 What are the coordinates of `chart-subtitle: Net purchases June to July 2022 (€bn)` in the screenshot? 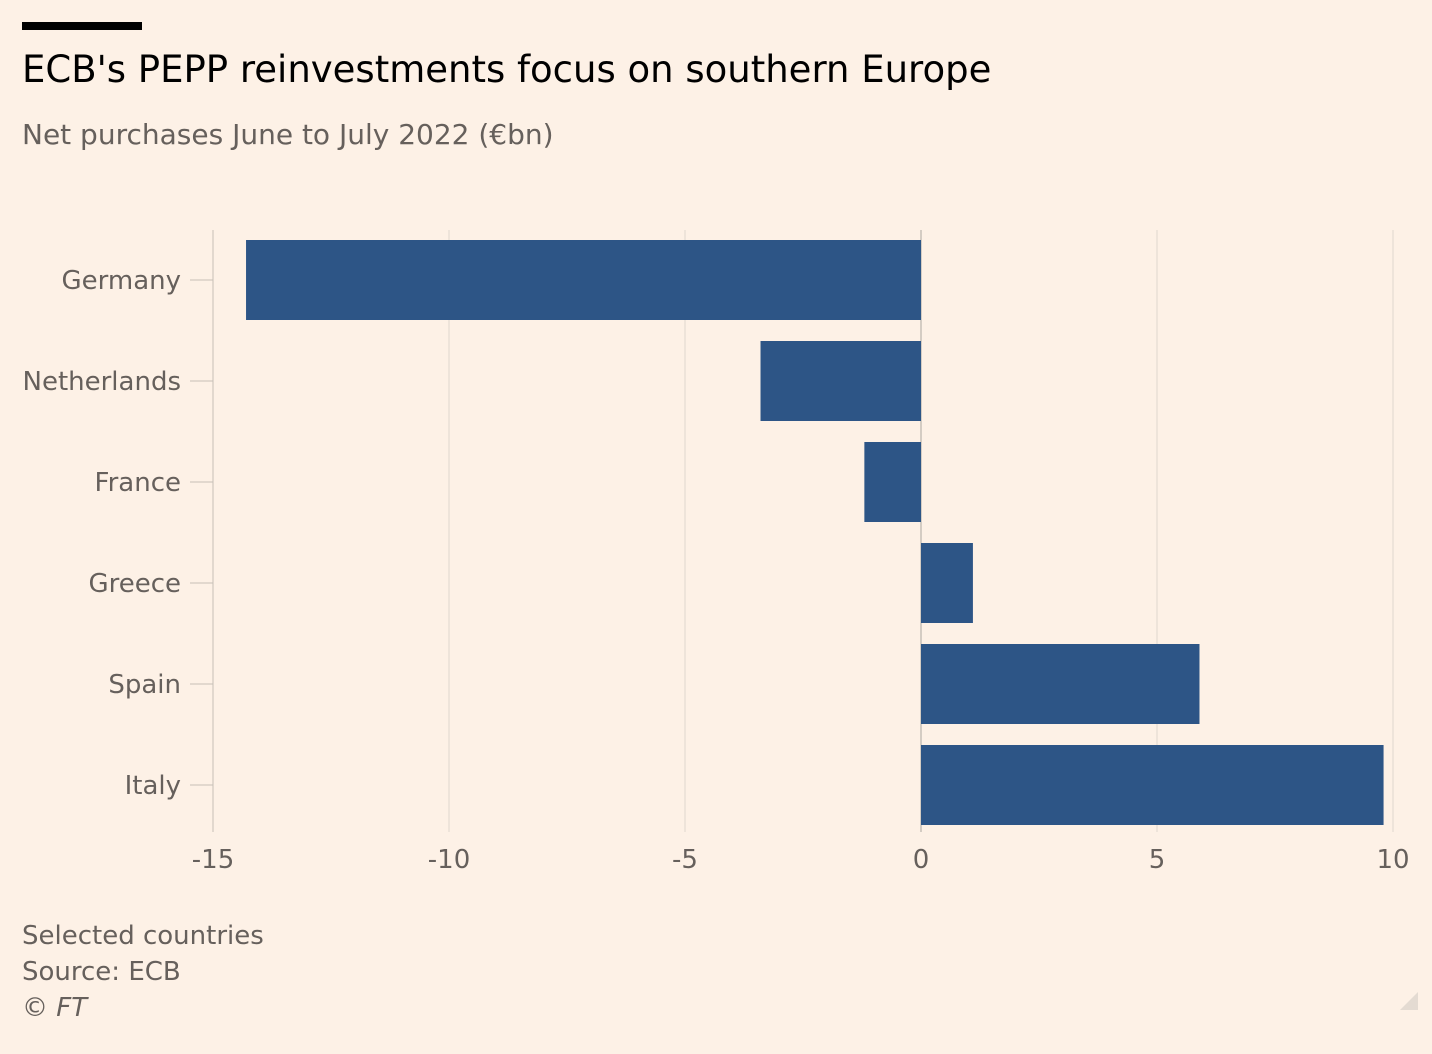 It's located at (288, 134).